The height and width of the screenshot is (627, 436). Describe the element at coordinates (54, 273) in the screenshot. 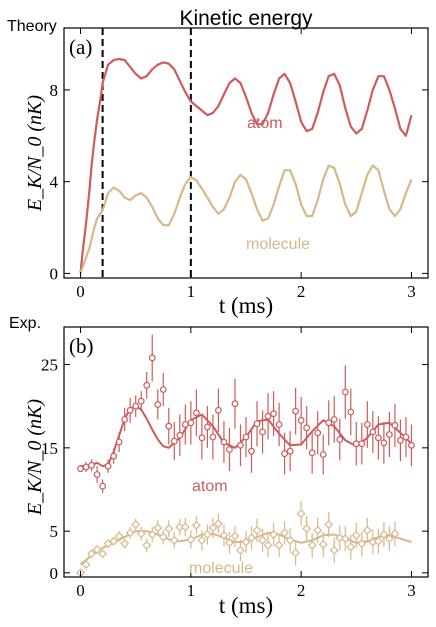

I see `panel-a-ytick-label-0: 0` at that location.